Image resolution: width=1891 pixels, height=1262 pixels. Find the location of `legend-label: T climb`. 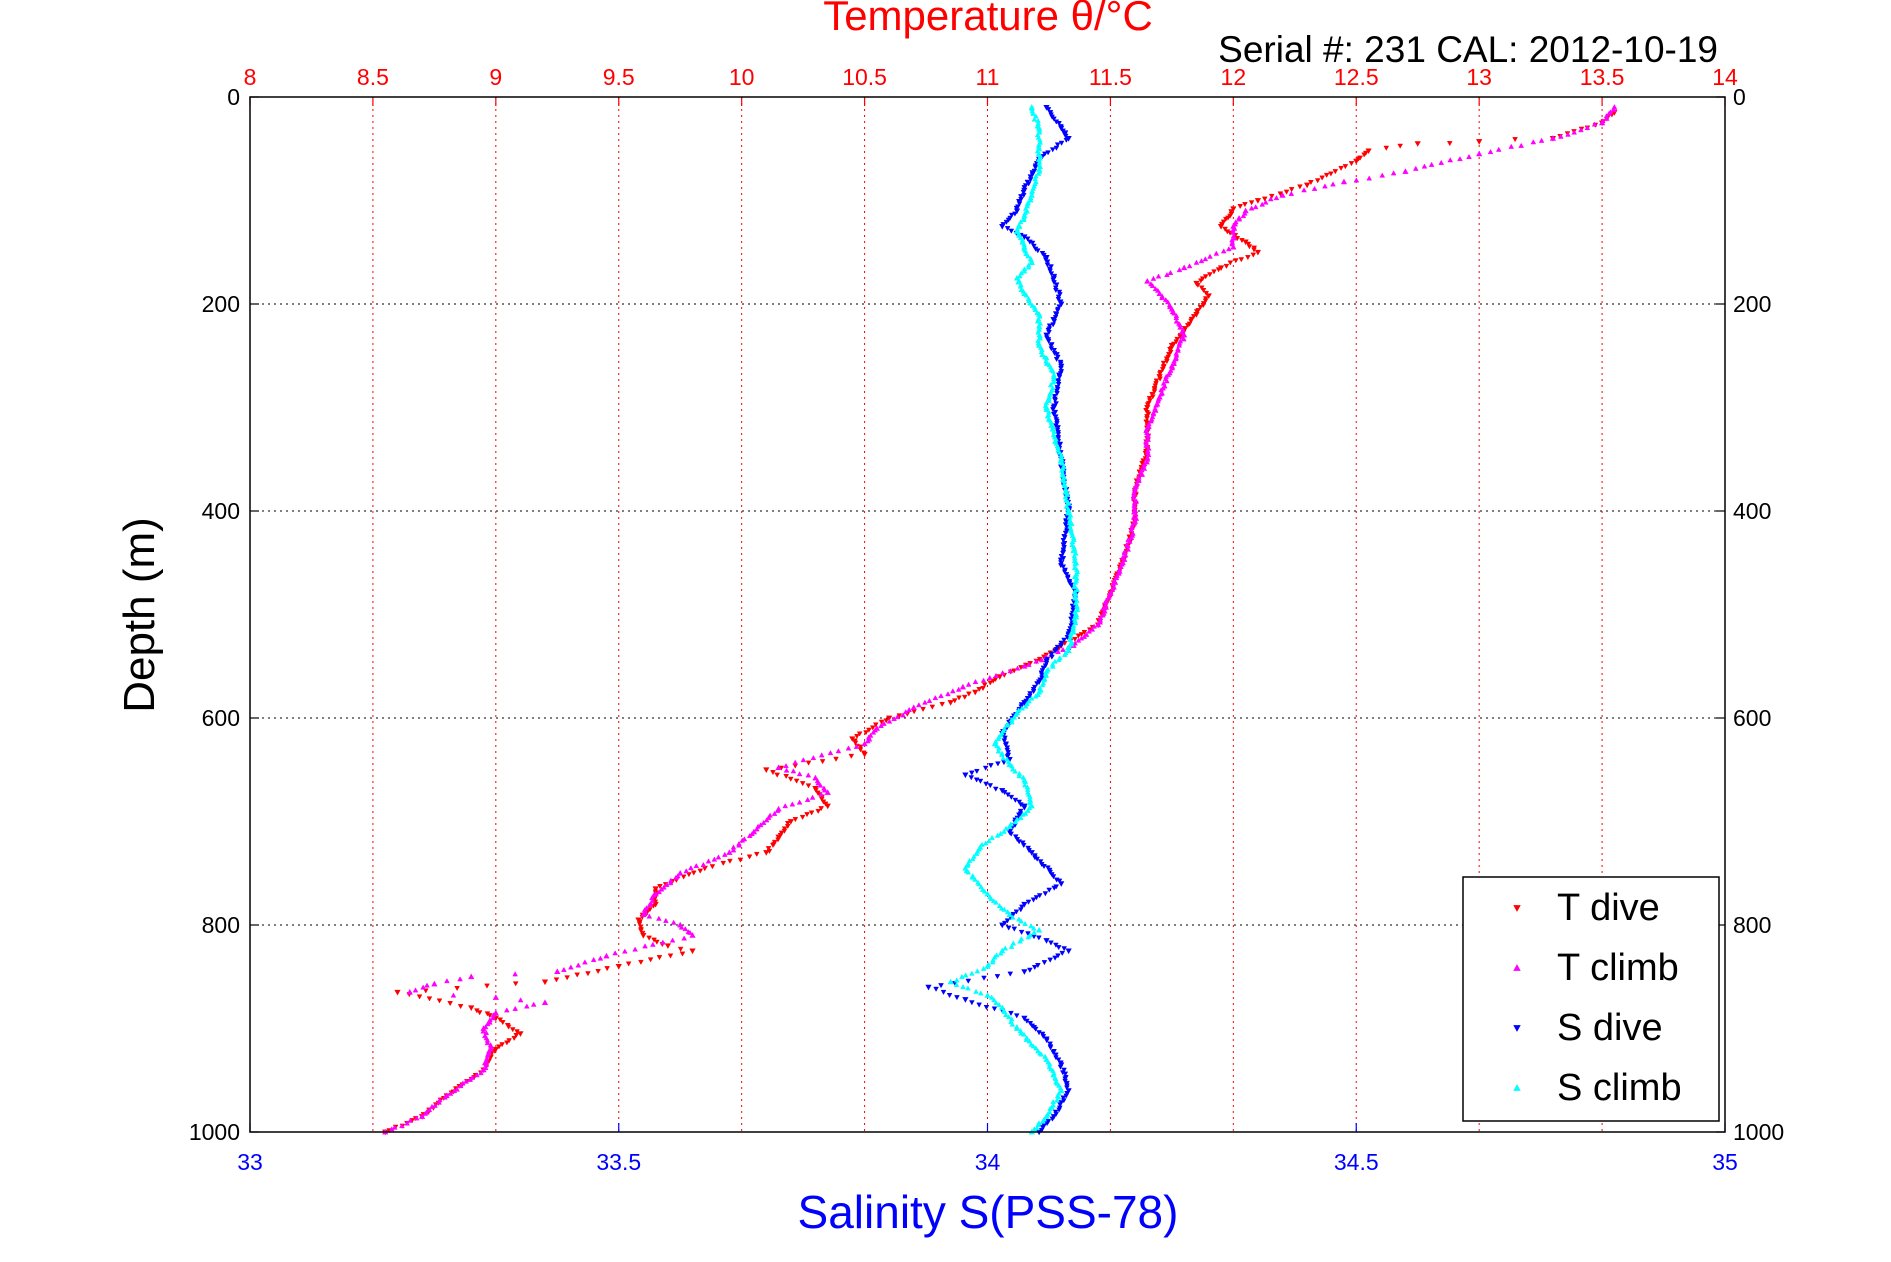

legend-label: T climb is located at coordinates (1618, 968).